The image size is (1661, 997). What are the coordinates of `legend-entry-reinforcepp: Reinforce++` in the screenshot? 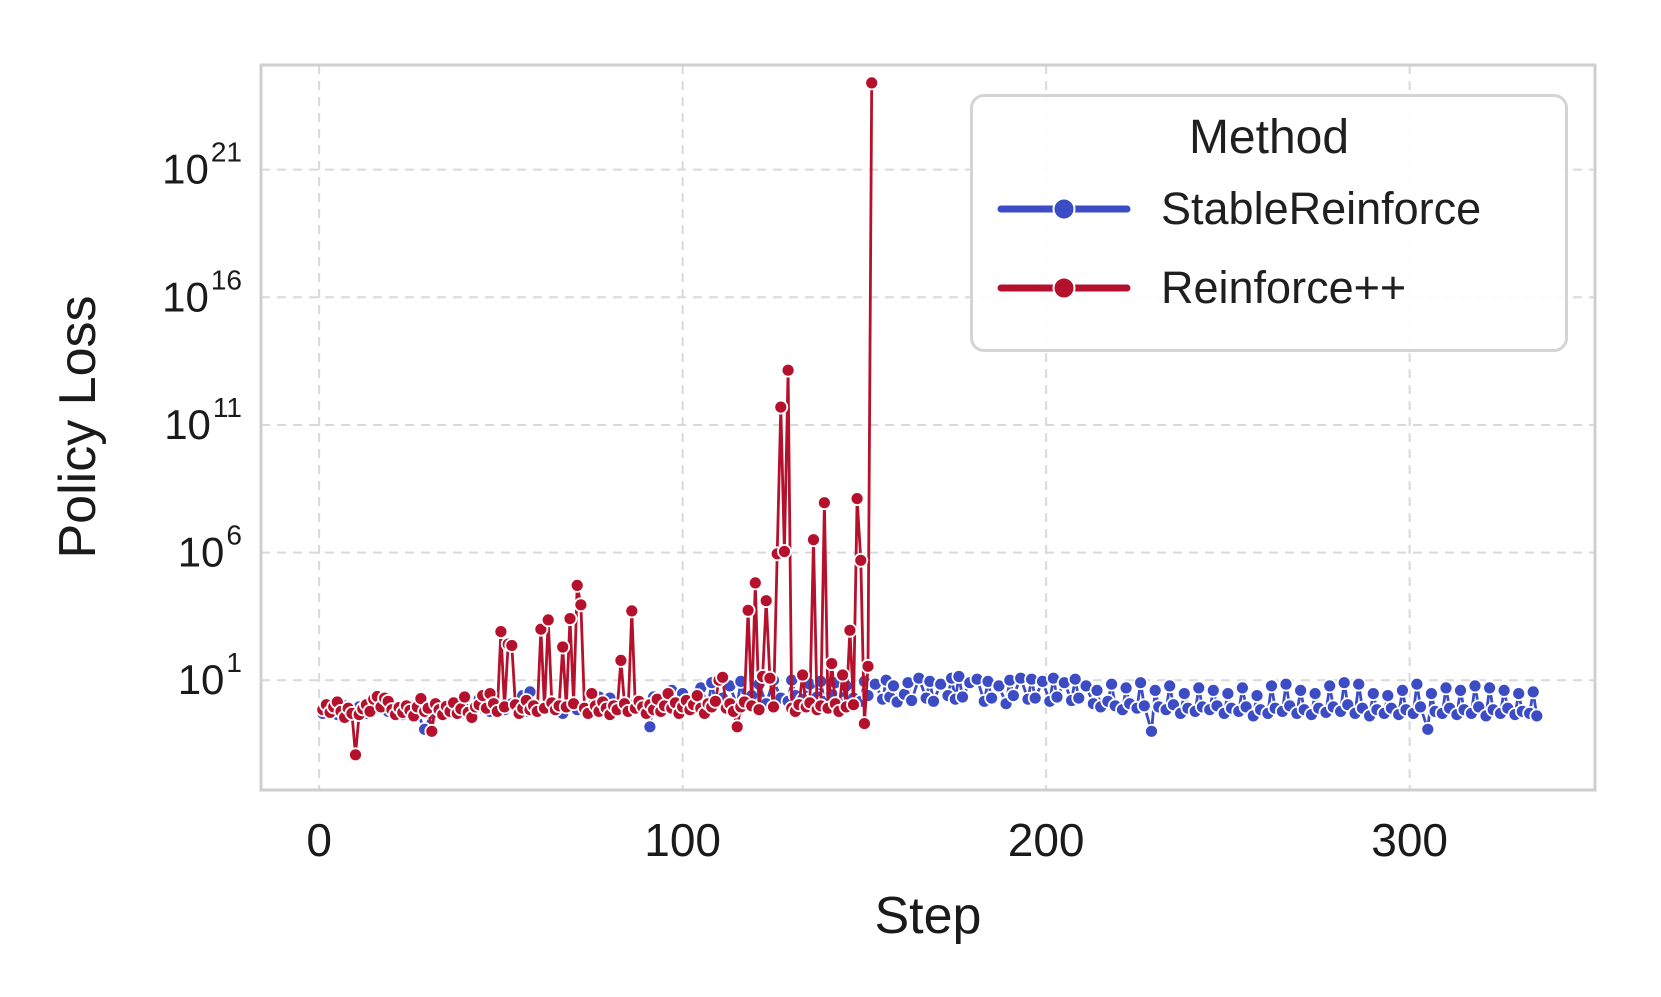 It's located at (1269, 287).